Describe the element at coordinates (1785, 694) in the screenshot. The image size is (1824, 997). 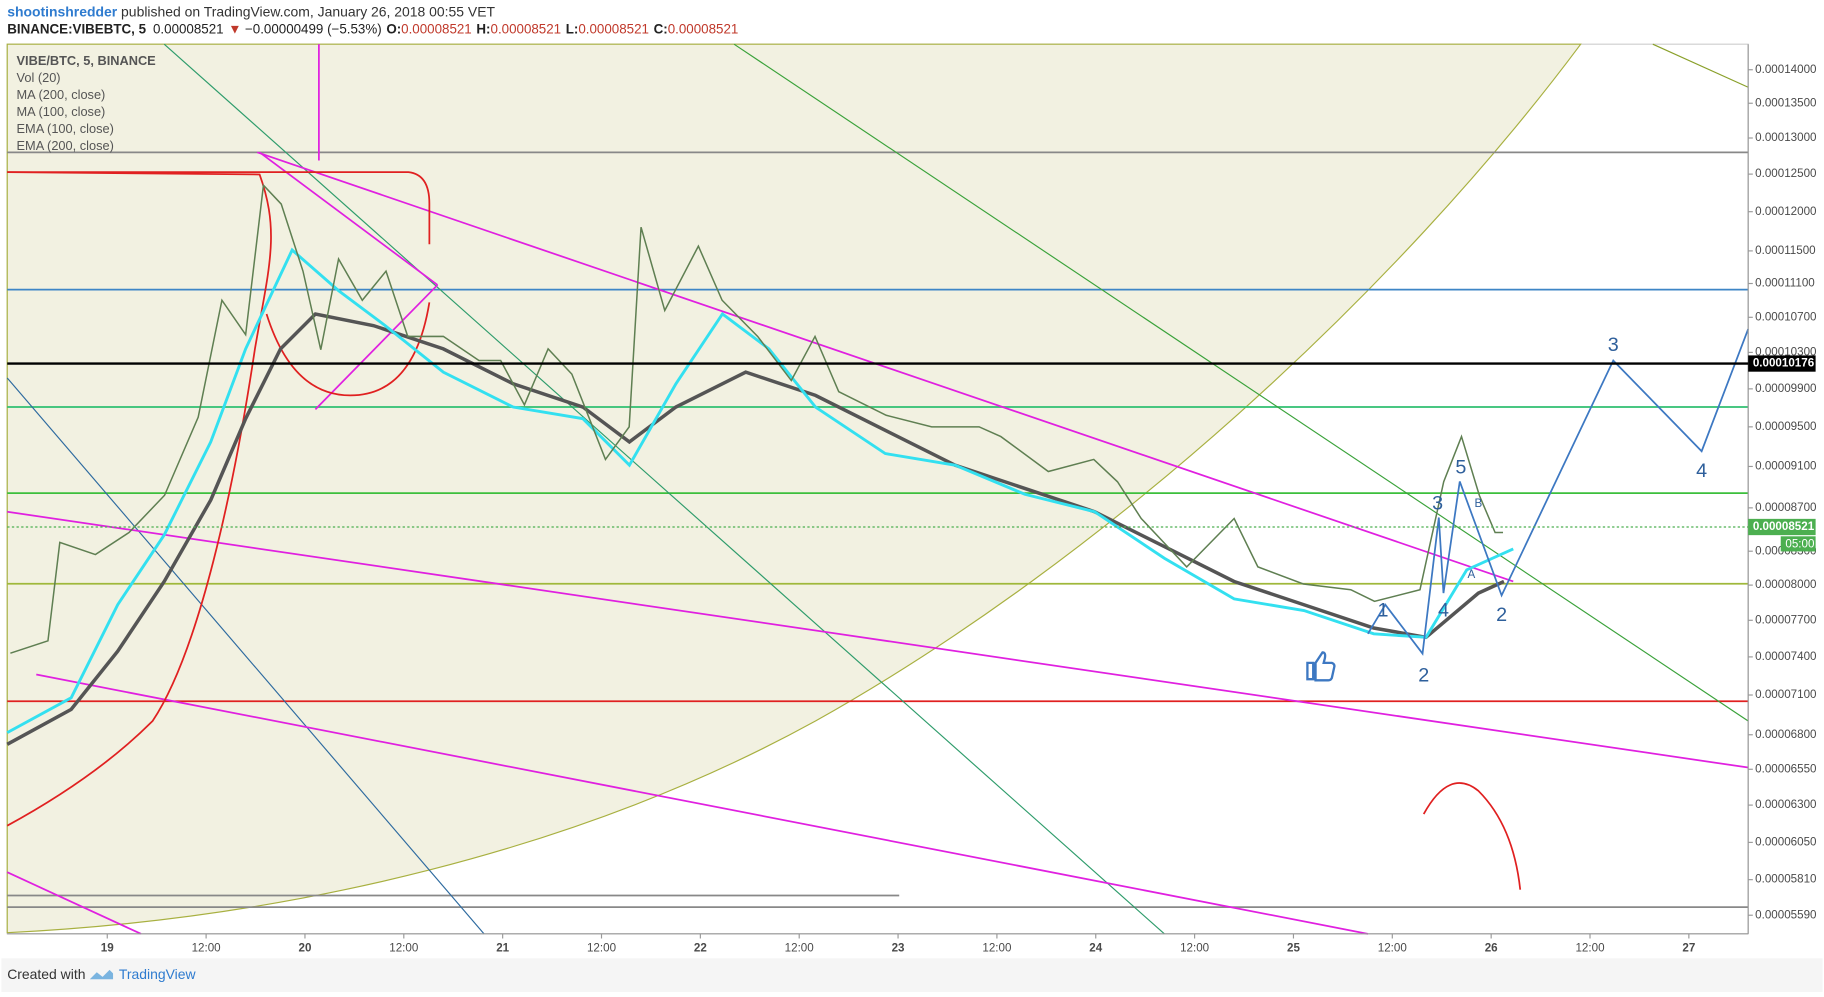
I see `y-tick-label: 0.00007100` at that location.